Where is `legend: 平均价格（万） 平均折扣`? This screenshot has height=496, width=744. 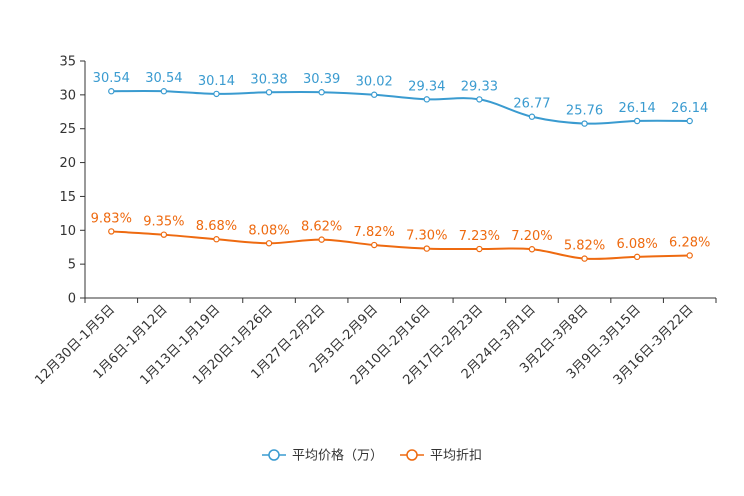 legend: 平均价格（万） 平均折扣 is located at coordinates (372, 456).